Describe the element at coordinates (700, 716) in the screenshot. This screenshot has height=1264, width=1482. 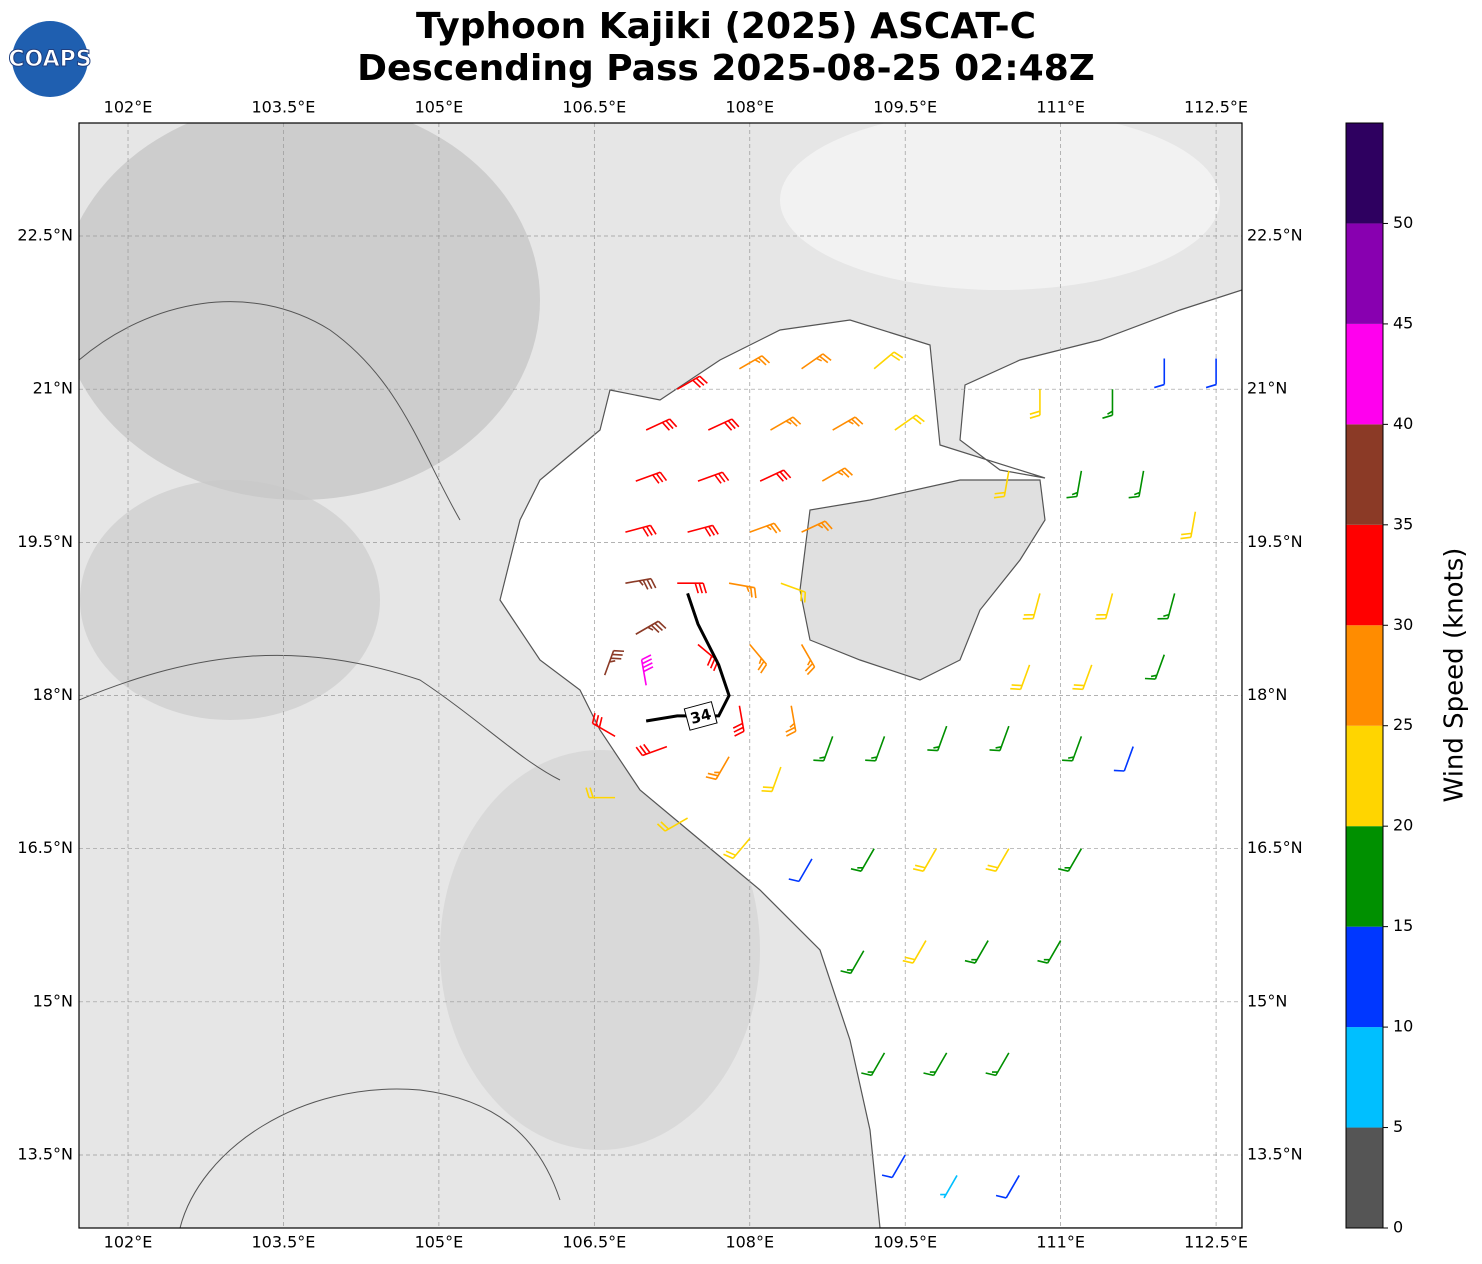
I see `contour-label-box` at that location.